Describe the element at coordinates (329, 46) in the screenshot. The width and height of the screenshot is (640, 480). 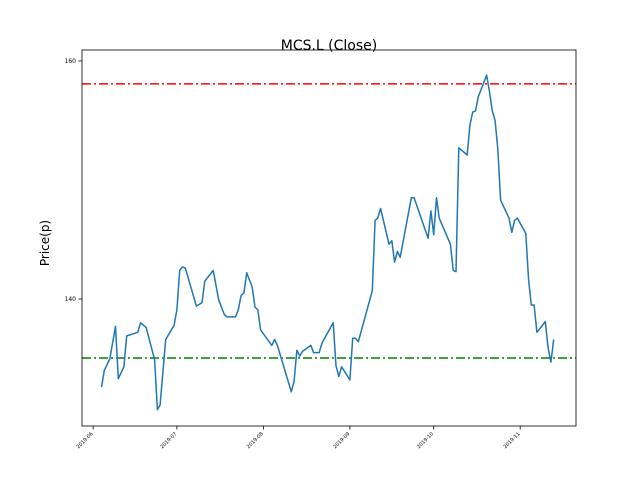
I see `chart-title: MCS.L (Close)` at that location.